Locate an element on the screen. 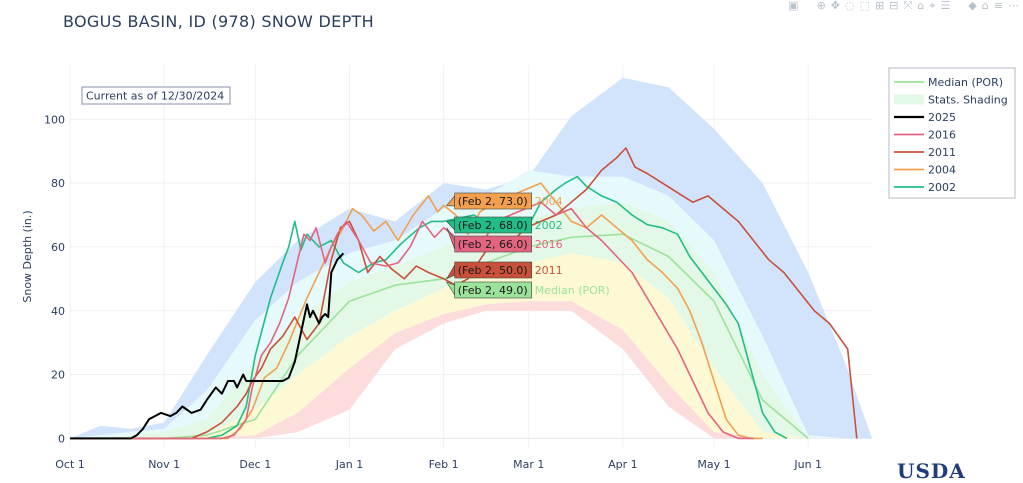 This screenshot has width=1023, height=483. current-date-annotation: Current as of 12/30/2024 is located at coordinates (156, 95).